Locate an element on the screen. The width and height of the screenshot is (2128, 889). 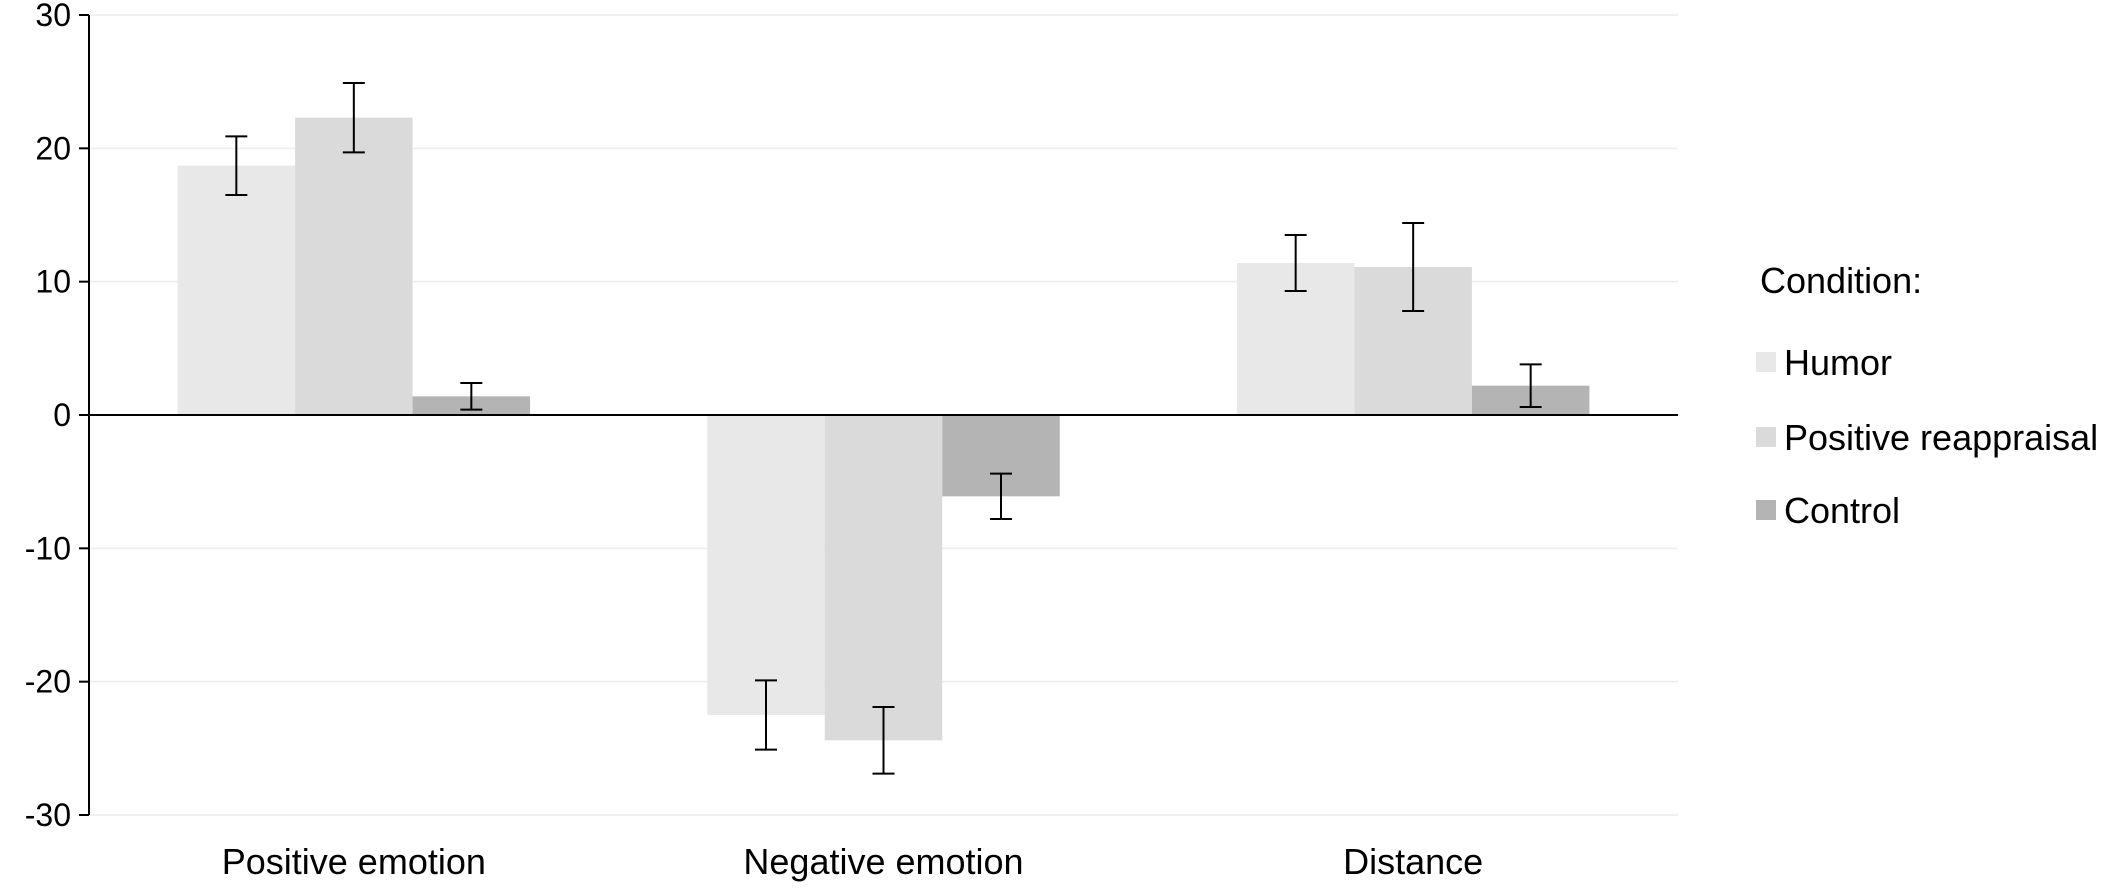
category-labels: Positive emotion Negative emotion Distance is located at coordinates (852, 861).